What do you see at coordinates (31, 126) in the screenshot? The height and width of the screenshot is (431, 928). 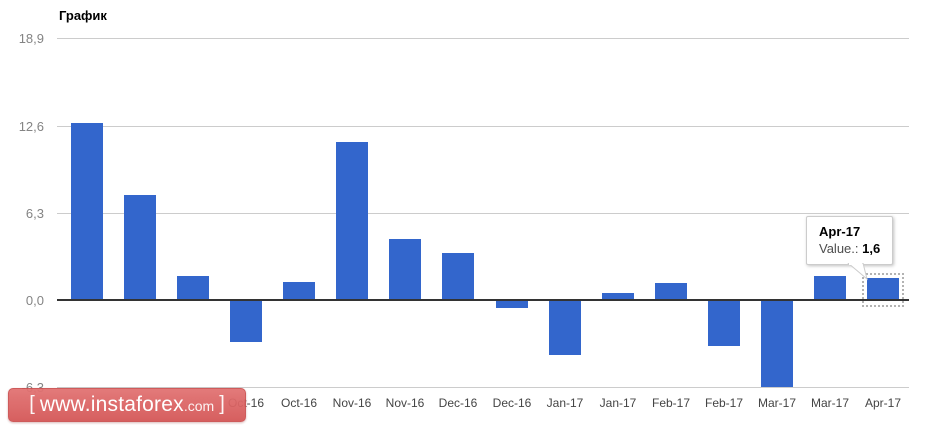 I see `y-axis-tick-label: 12,6` at bounding box center [31, 126].